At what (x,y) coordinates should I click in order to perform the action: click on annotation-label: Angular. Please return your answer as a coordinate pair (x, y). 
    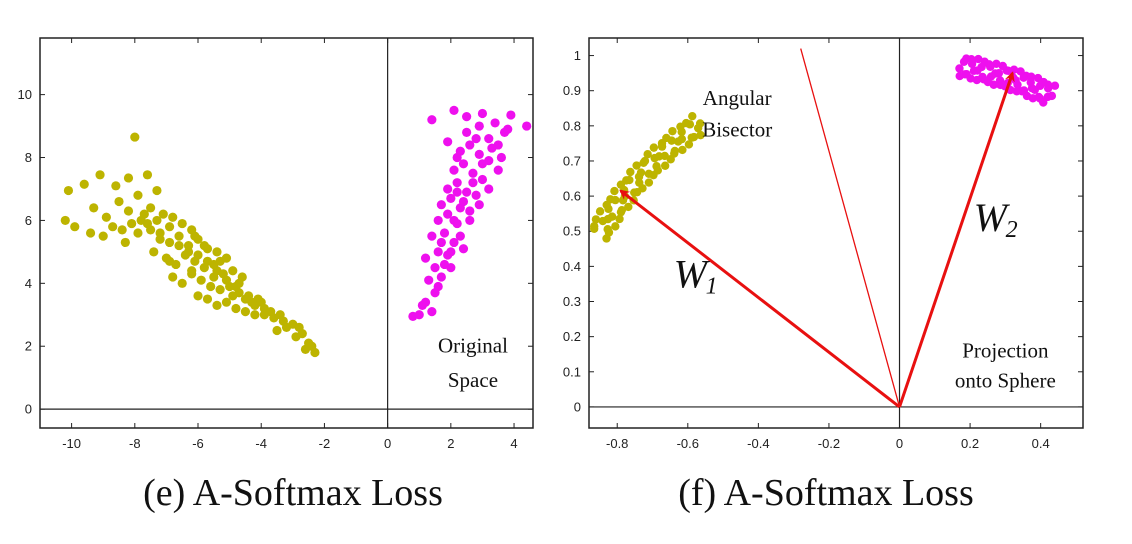
    Looking at the image, I should click on (737, 98).